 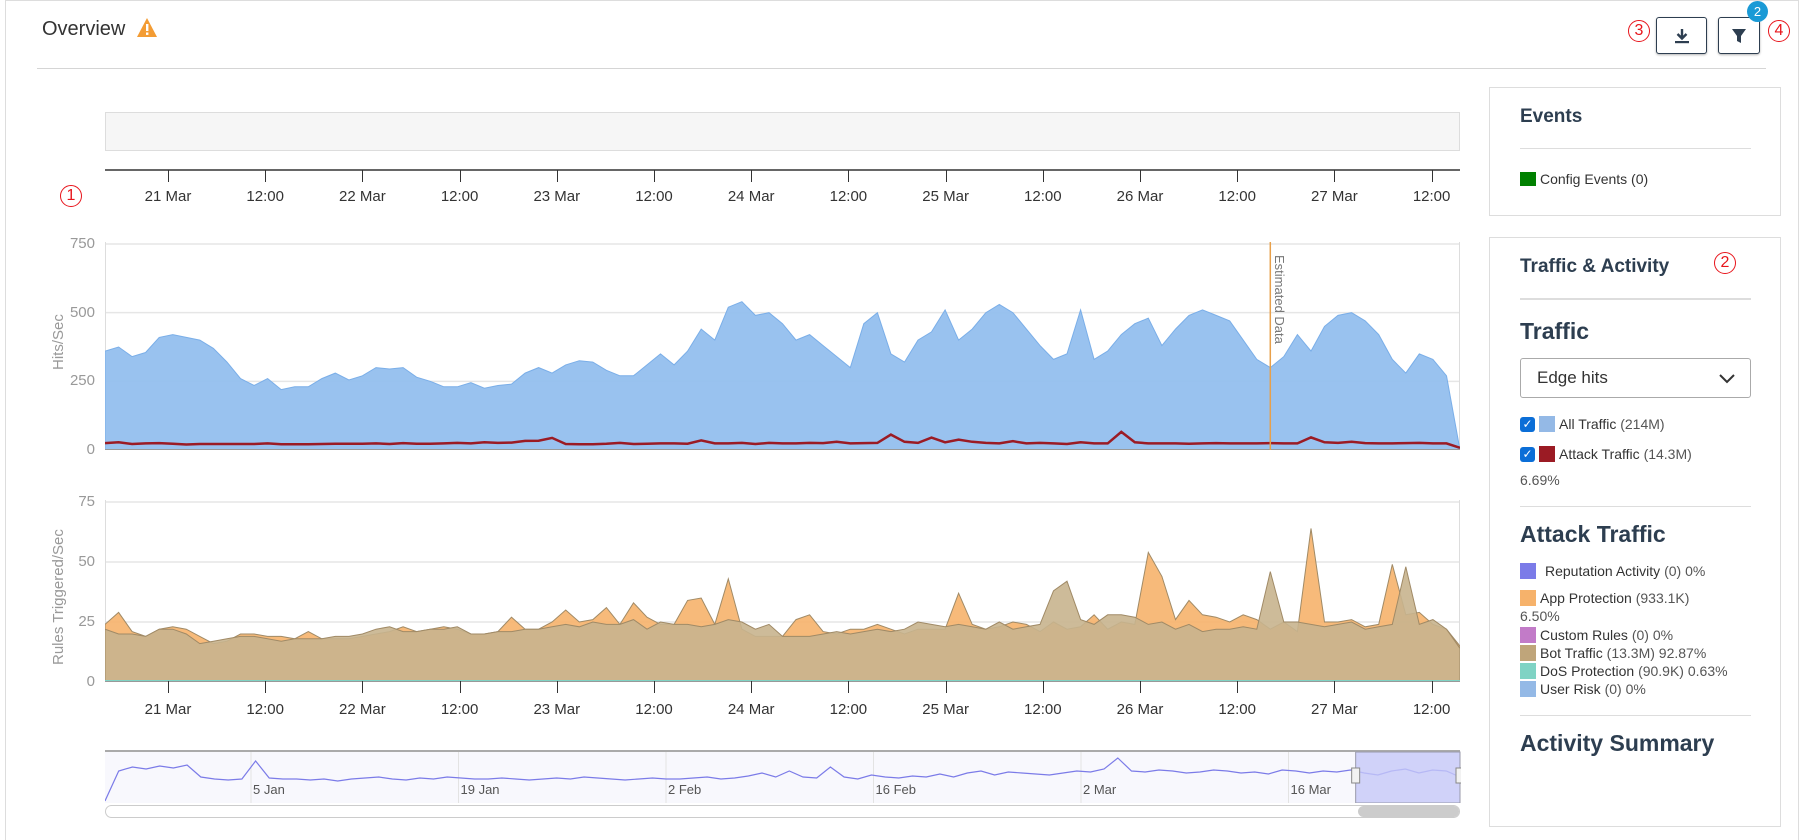 What do you see at coordinates (1140, 196) in the screenshot?
I see `timeline-tick-label: 26 Mar` at bounding box center [1140, 196].